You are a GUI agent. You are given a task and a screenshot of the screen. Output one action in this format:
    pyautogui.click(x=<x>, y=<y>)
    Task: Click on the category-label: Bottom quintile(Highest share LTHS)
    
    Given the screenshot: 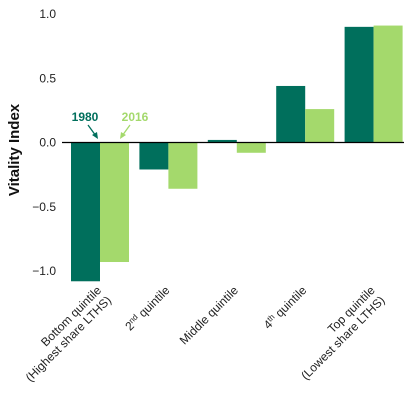 What is the action you would take?
    pyautogui.click(x=63, y=333)
    